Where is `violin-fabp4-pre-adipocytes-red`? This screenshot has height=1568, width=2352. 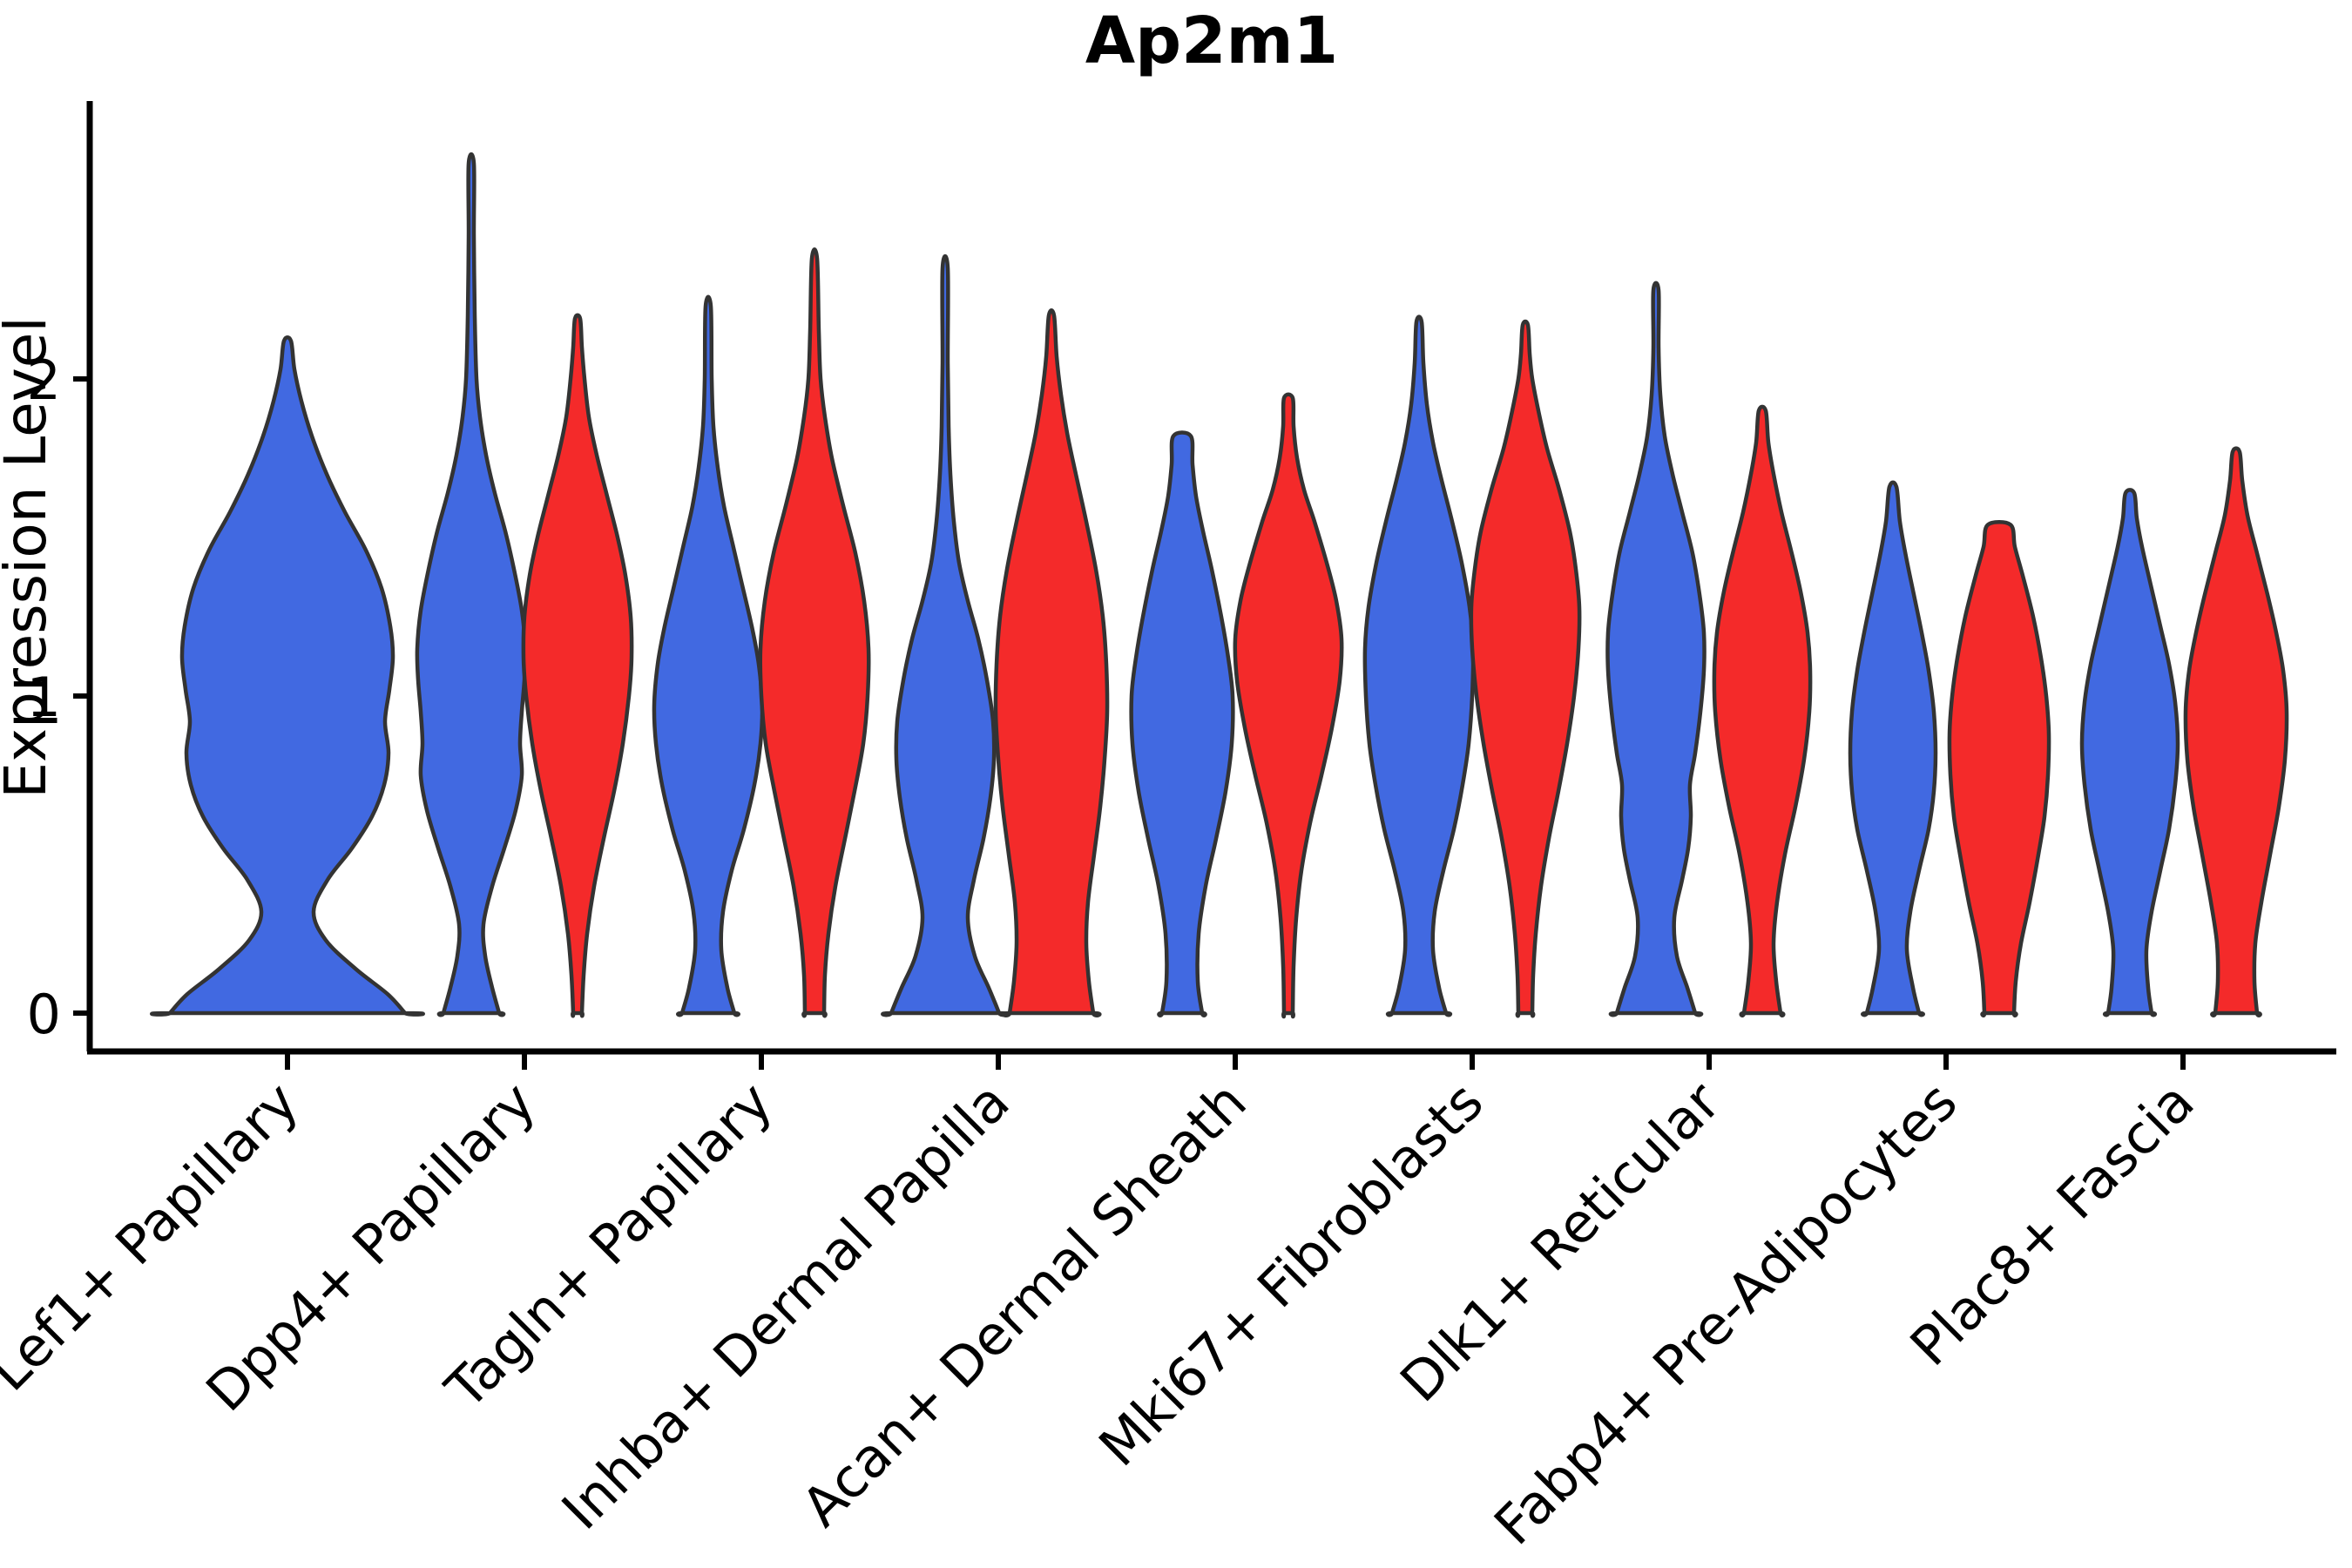
violin-fabp4-pre-adipocytes-red is located at coordinates (1999, 768).